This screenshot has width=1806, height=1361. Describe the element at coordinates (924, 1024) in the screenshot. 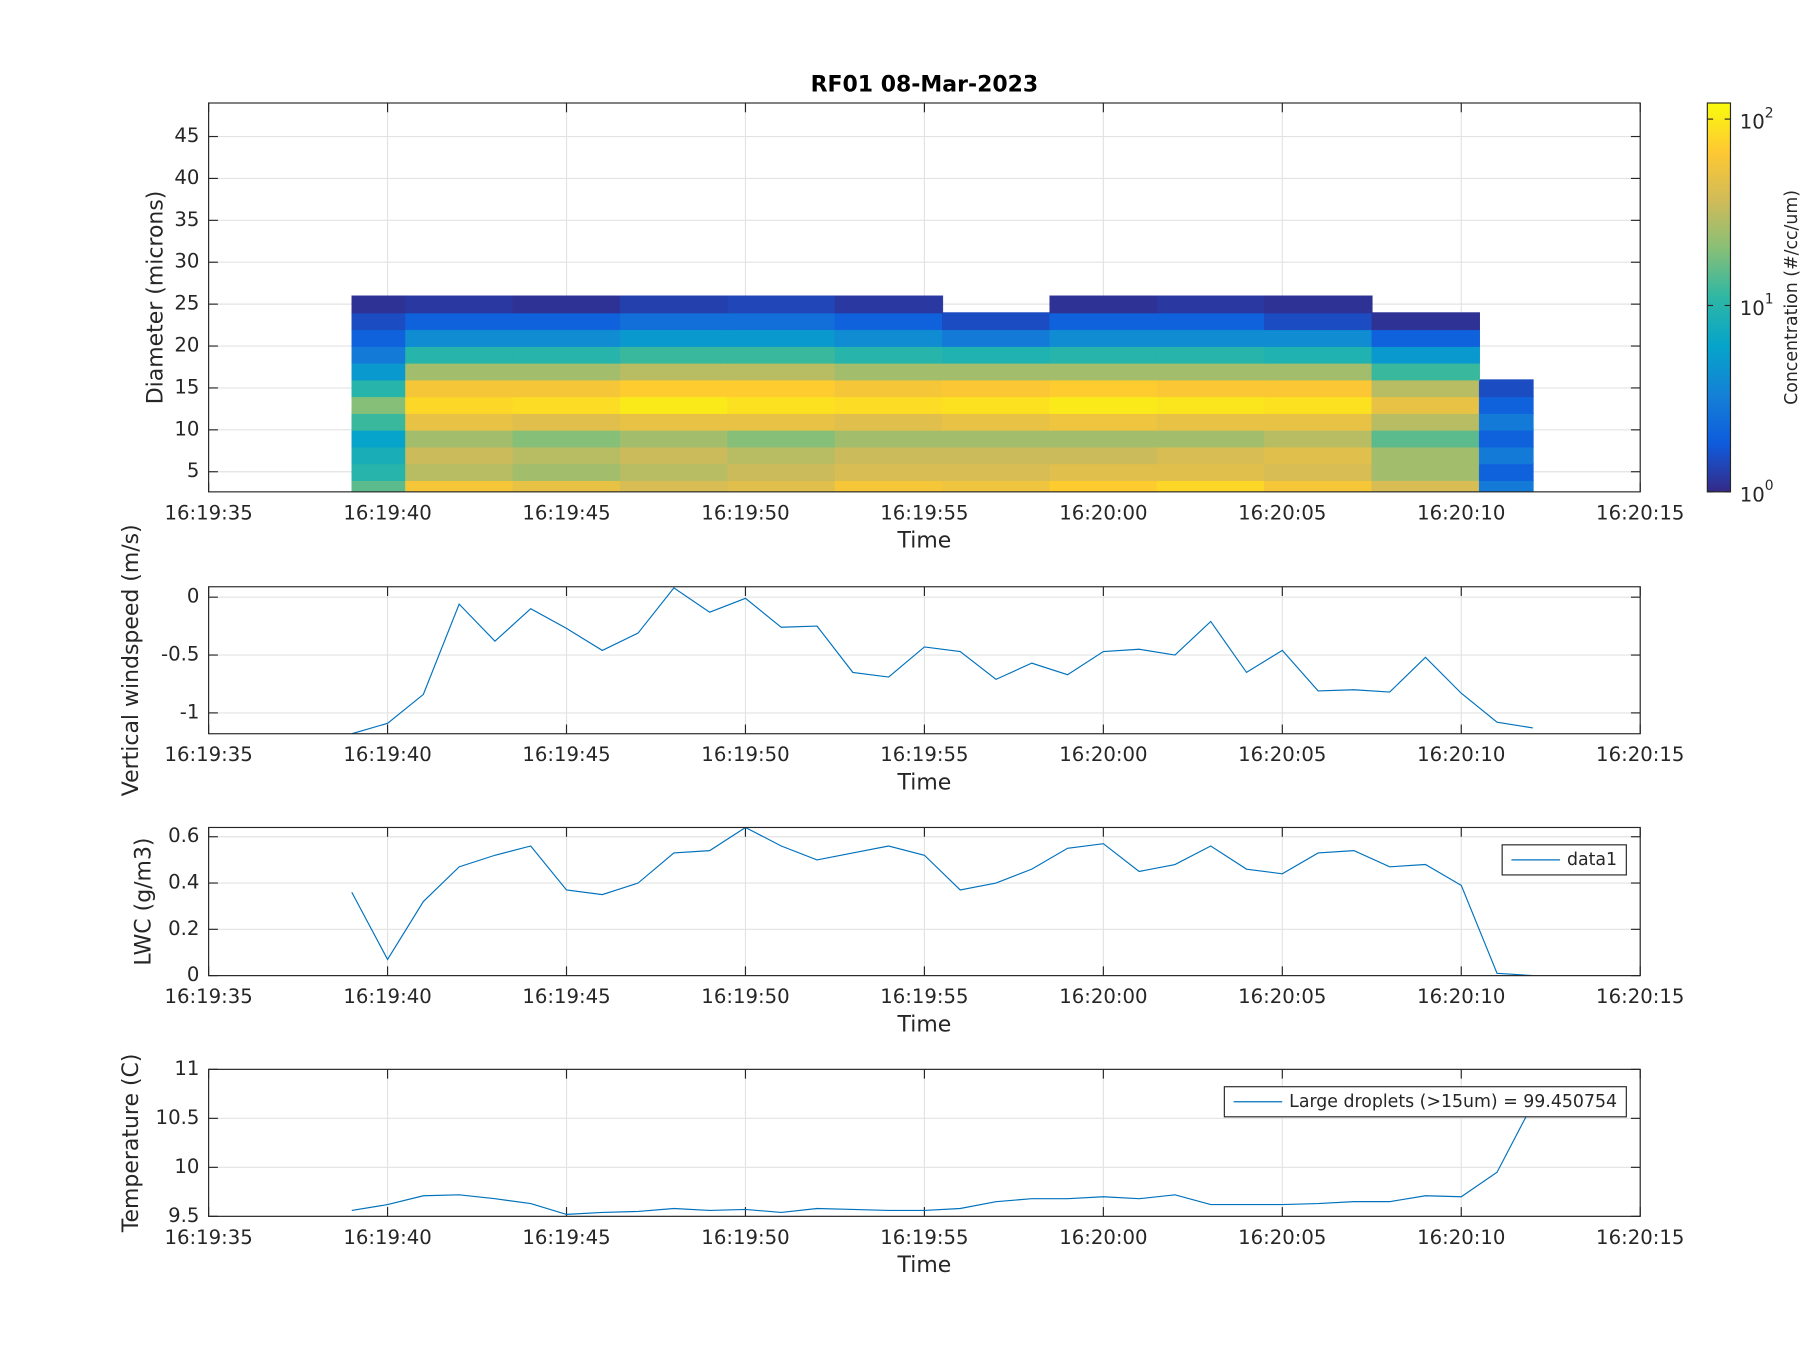

I see `x-axis-label: Time` at that location.